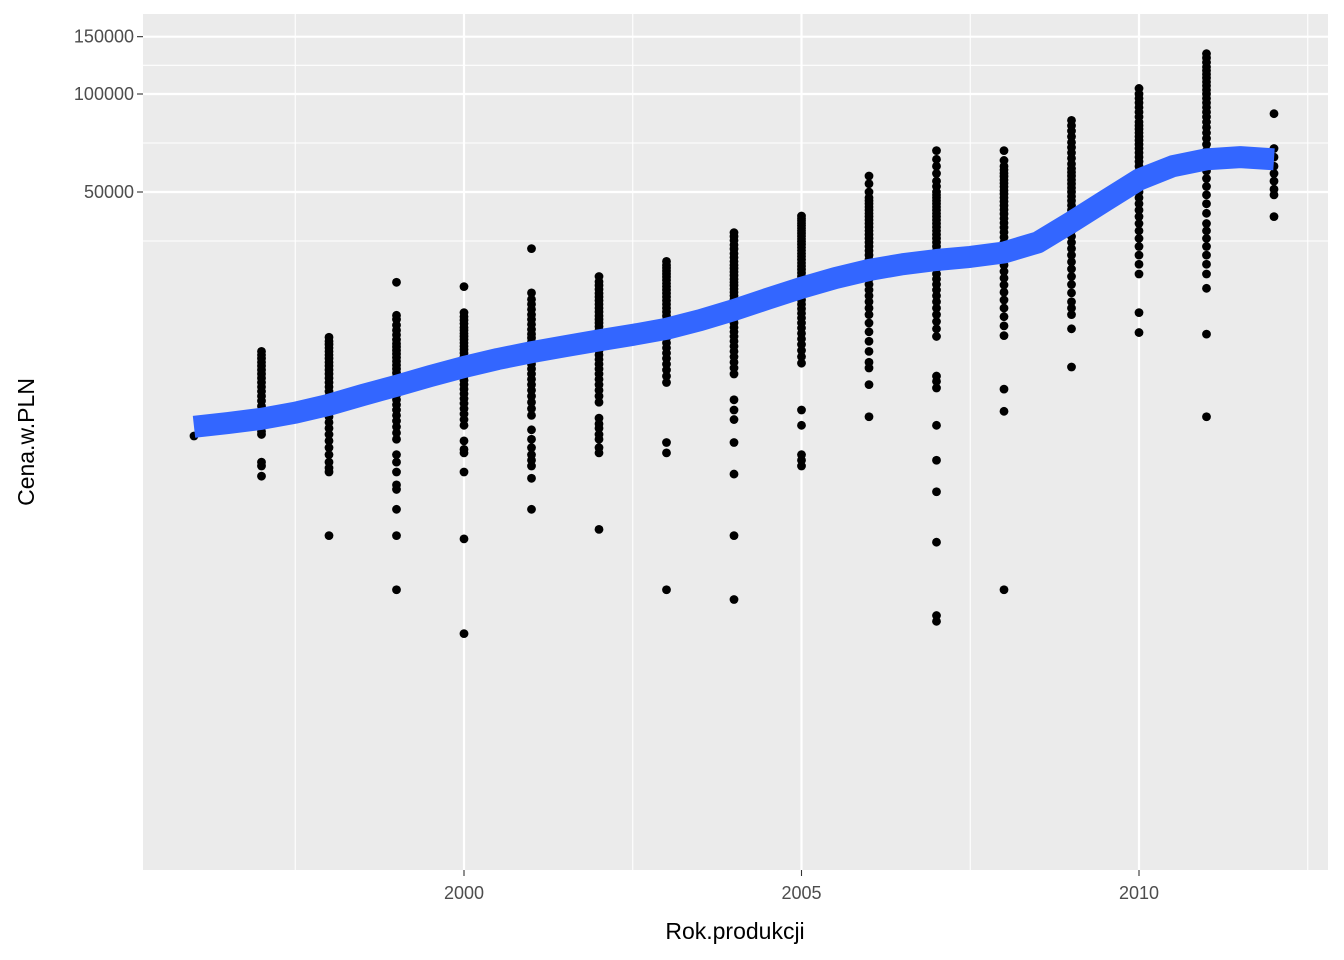  I want to click on y-axis: 50000 100000 150000, so click(108, 114).